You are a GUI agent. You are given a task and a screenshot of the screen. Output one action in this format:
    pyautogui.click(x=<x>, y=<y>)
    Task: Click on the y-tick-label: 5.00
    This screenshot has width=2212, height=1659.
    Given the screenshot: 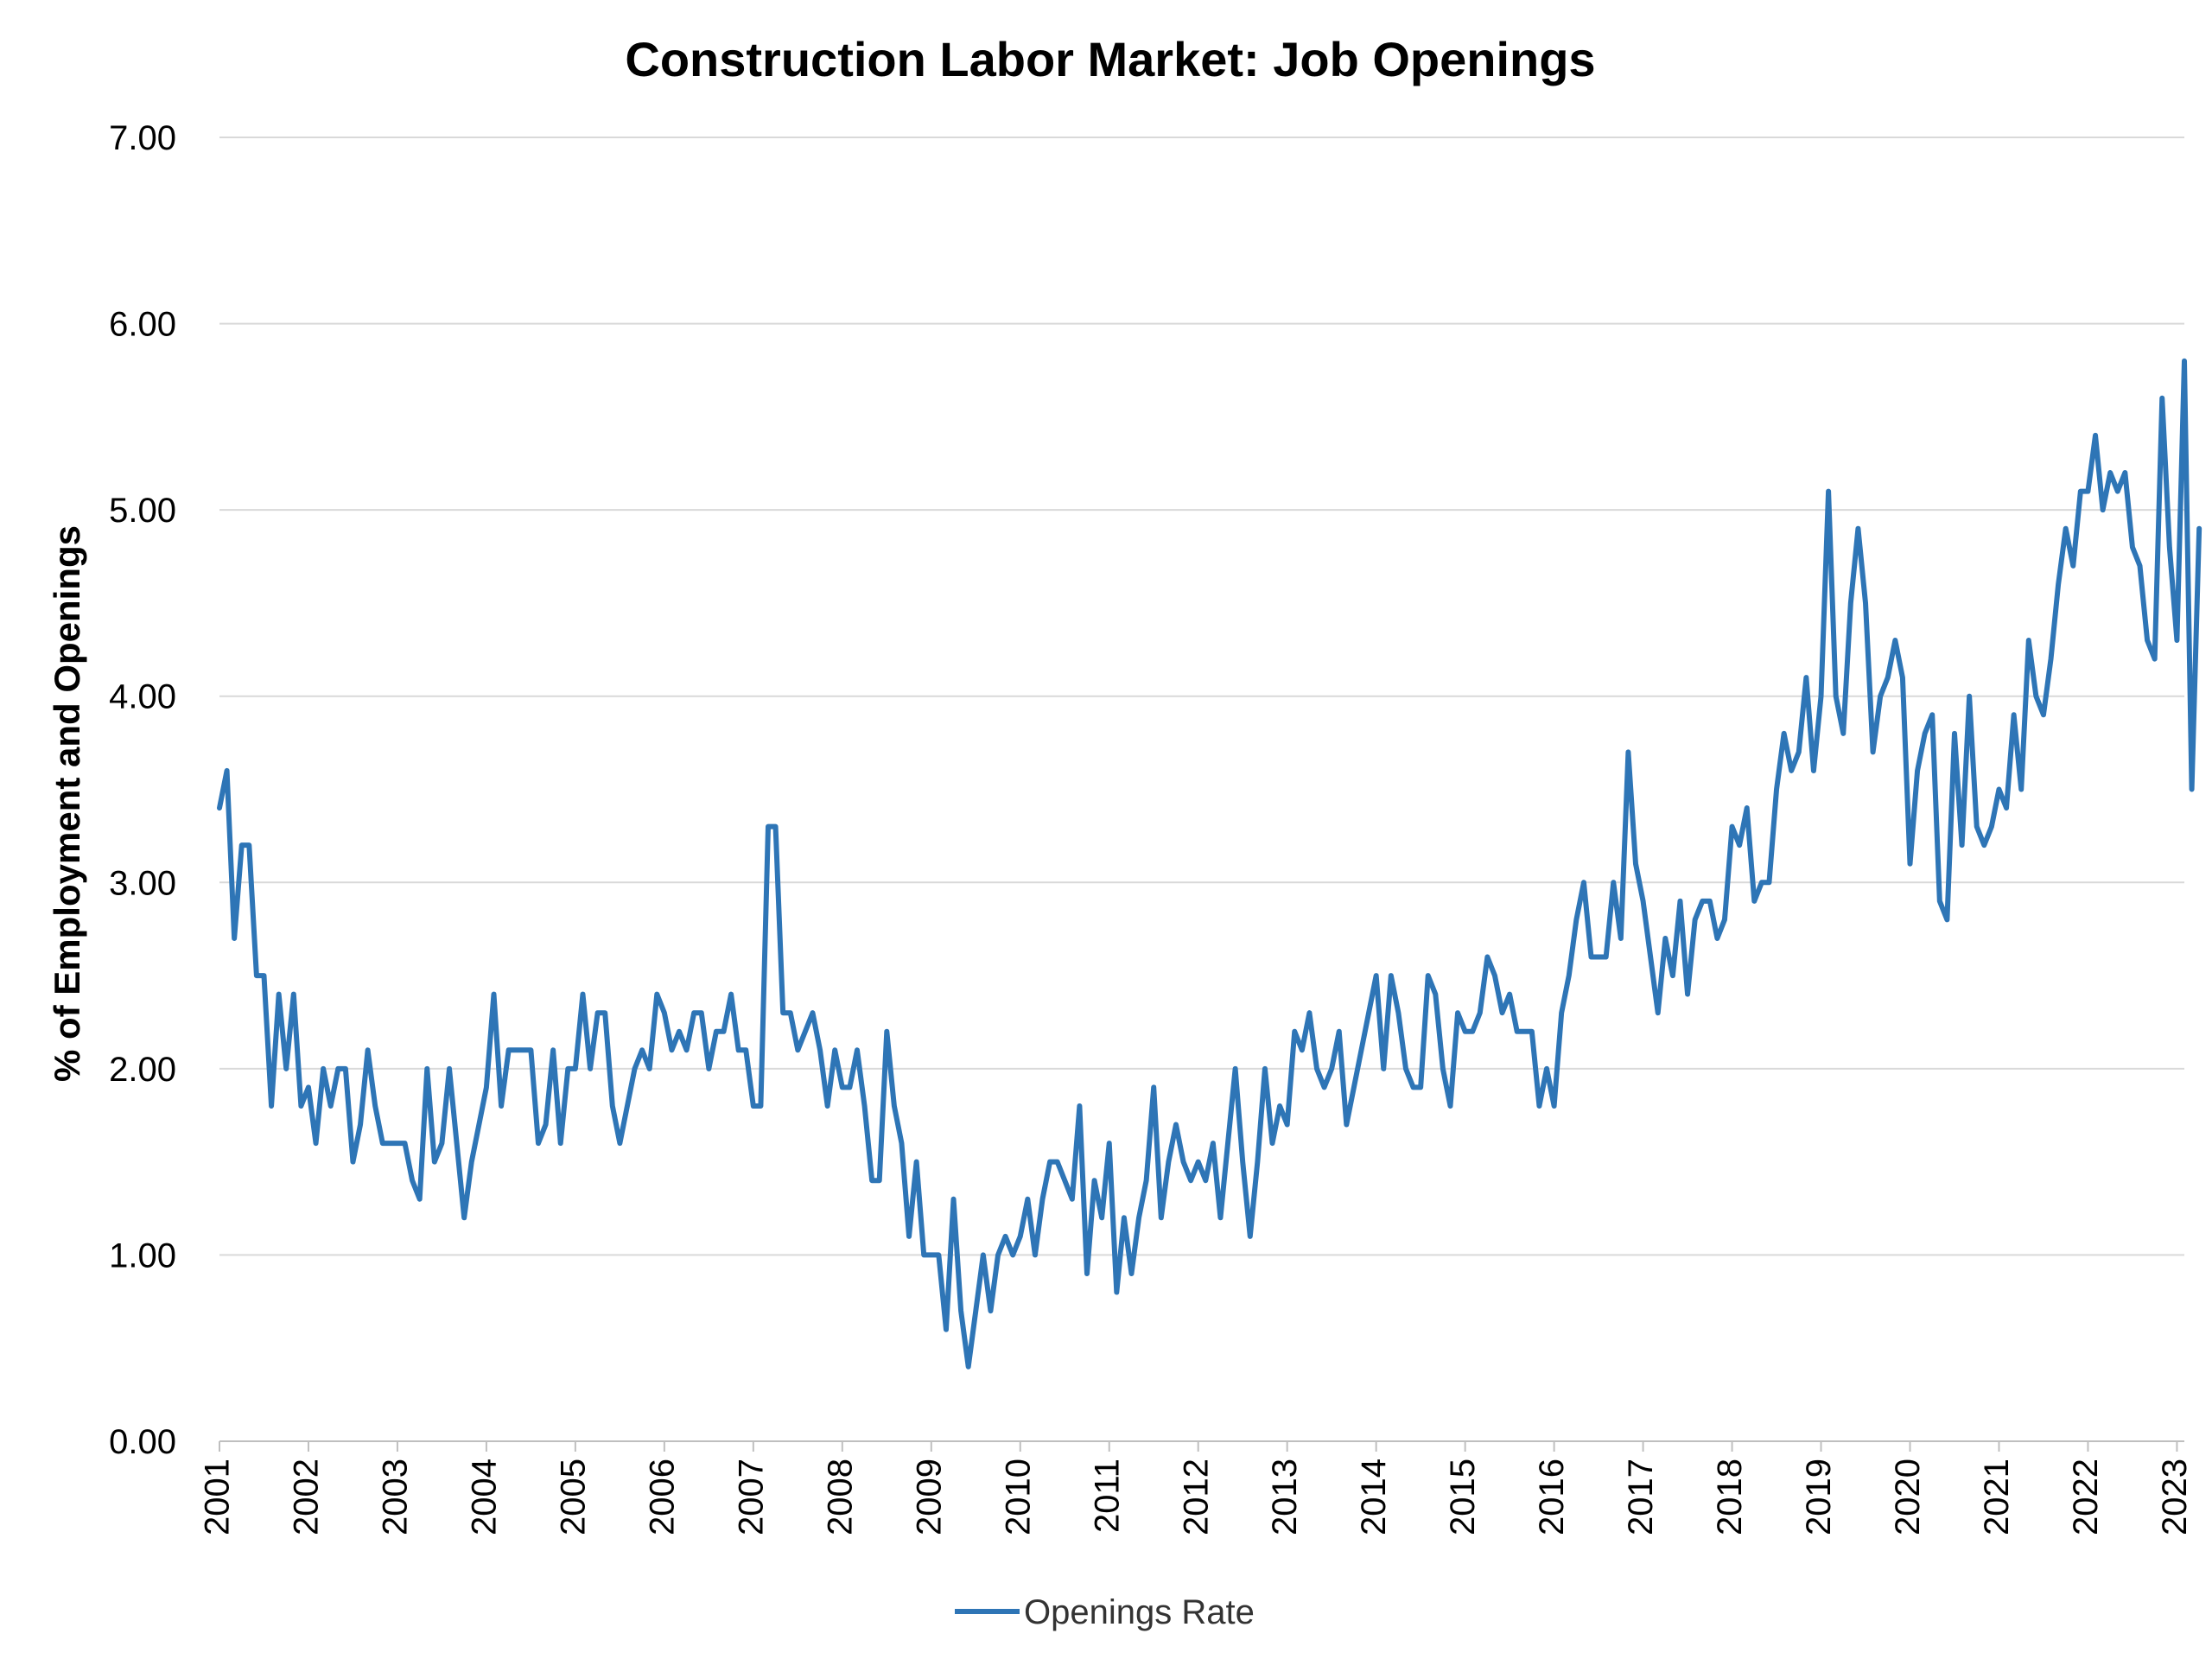 What is the action you would take?
    pyautogui.click(x=142, y=511)
    